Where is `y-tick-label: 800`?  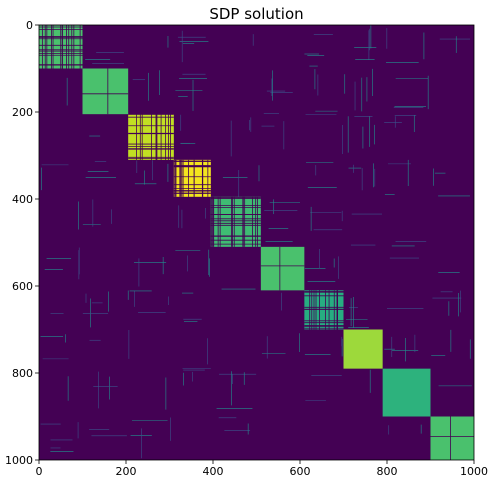
y-tick-label: 800 is located at coordinates (22, 373).